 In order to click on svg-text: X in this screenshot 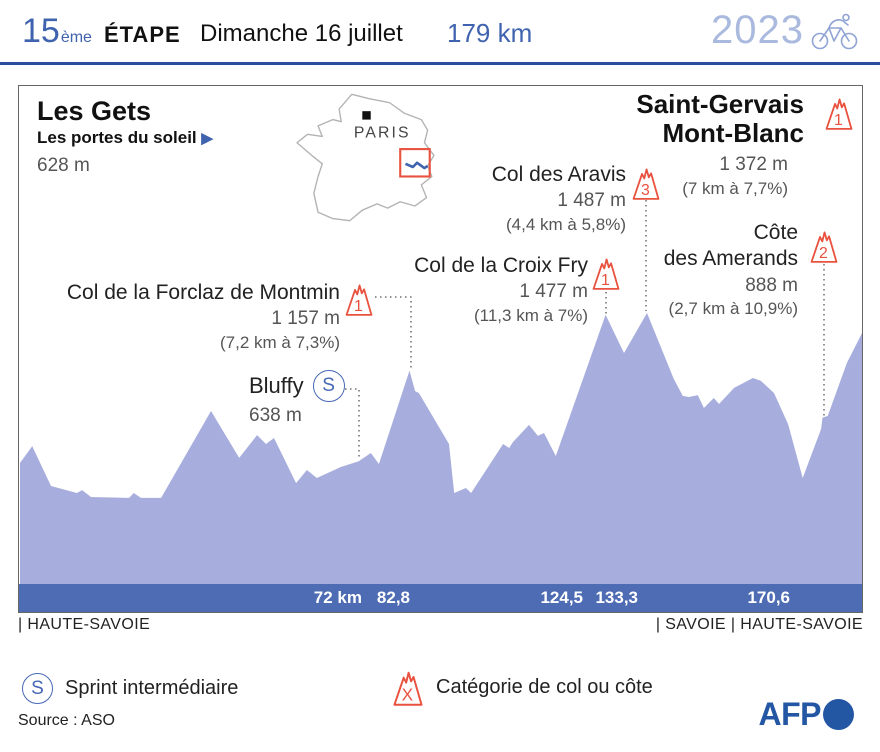, I will do `click(408, 694)`.